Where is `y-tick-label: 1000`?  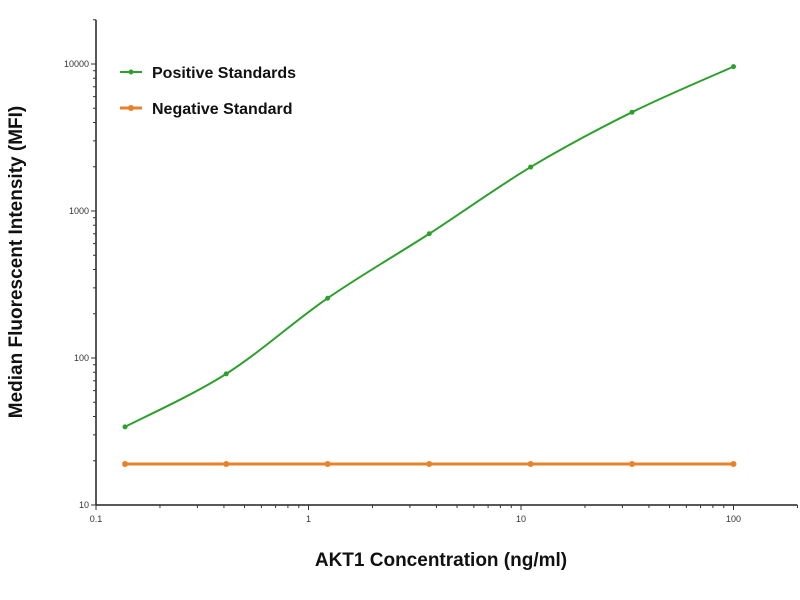
y-tick-label: 1000 is located at coordinates (79, 211).